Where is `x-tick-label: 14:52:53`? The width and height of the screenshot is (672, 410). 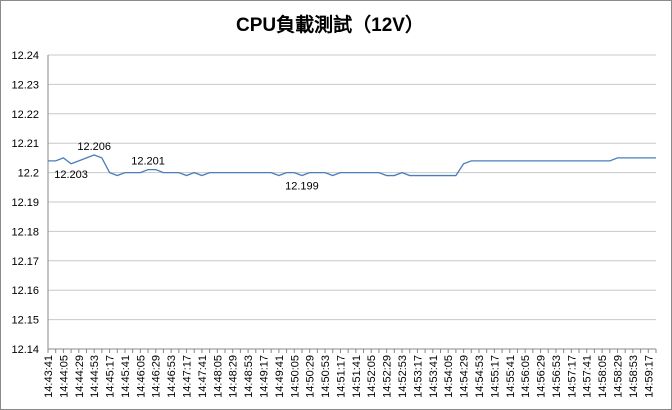 x-tick-label: 14:52:53 is located at coordinates (403, 376).